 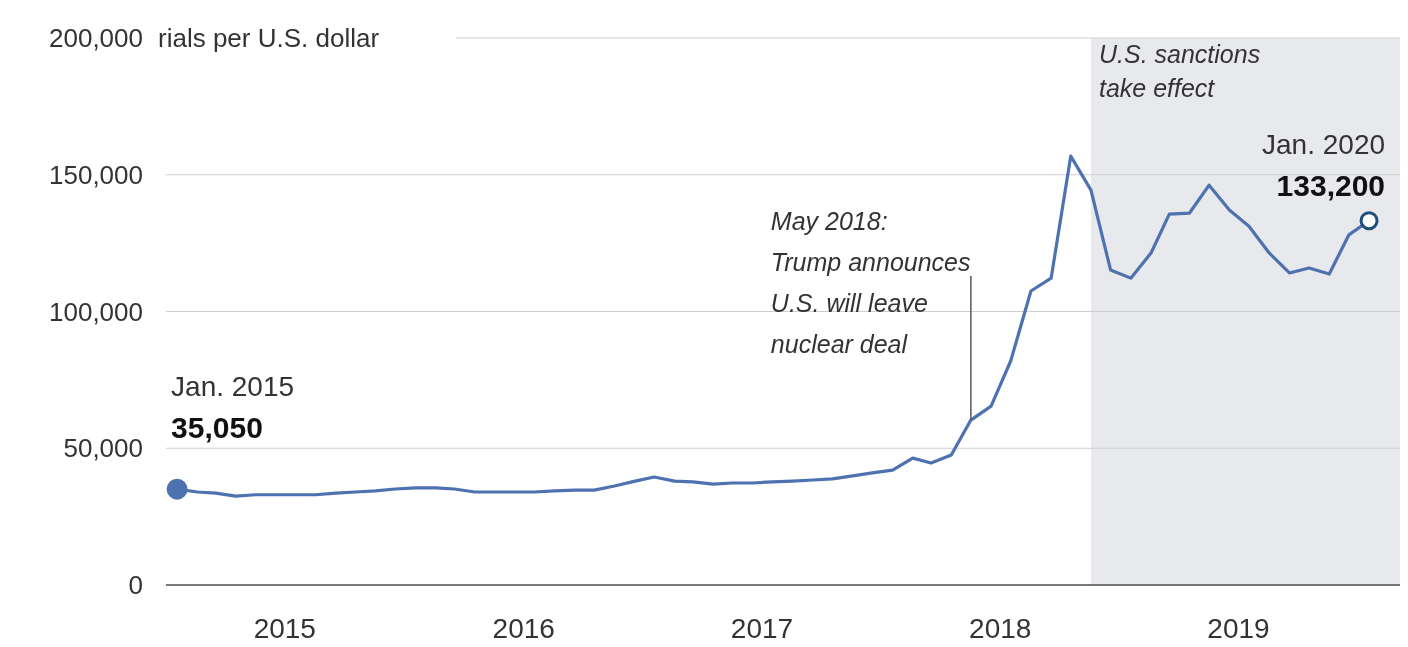 I want to click on x-tick-label: 2017, so click(x=762, y=628).